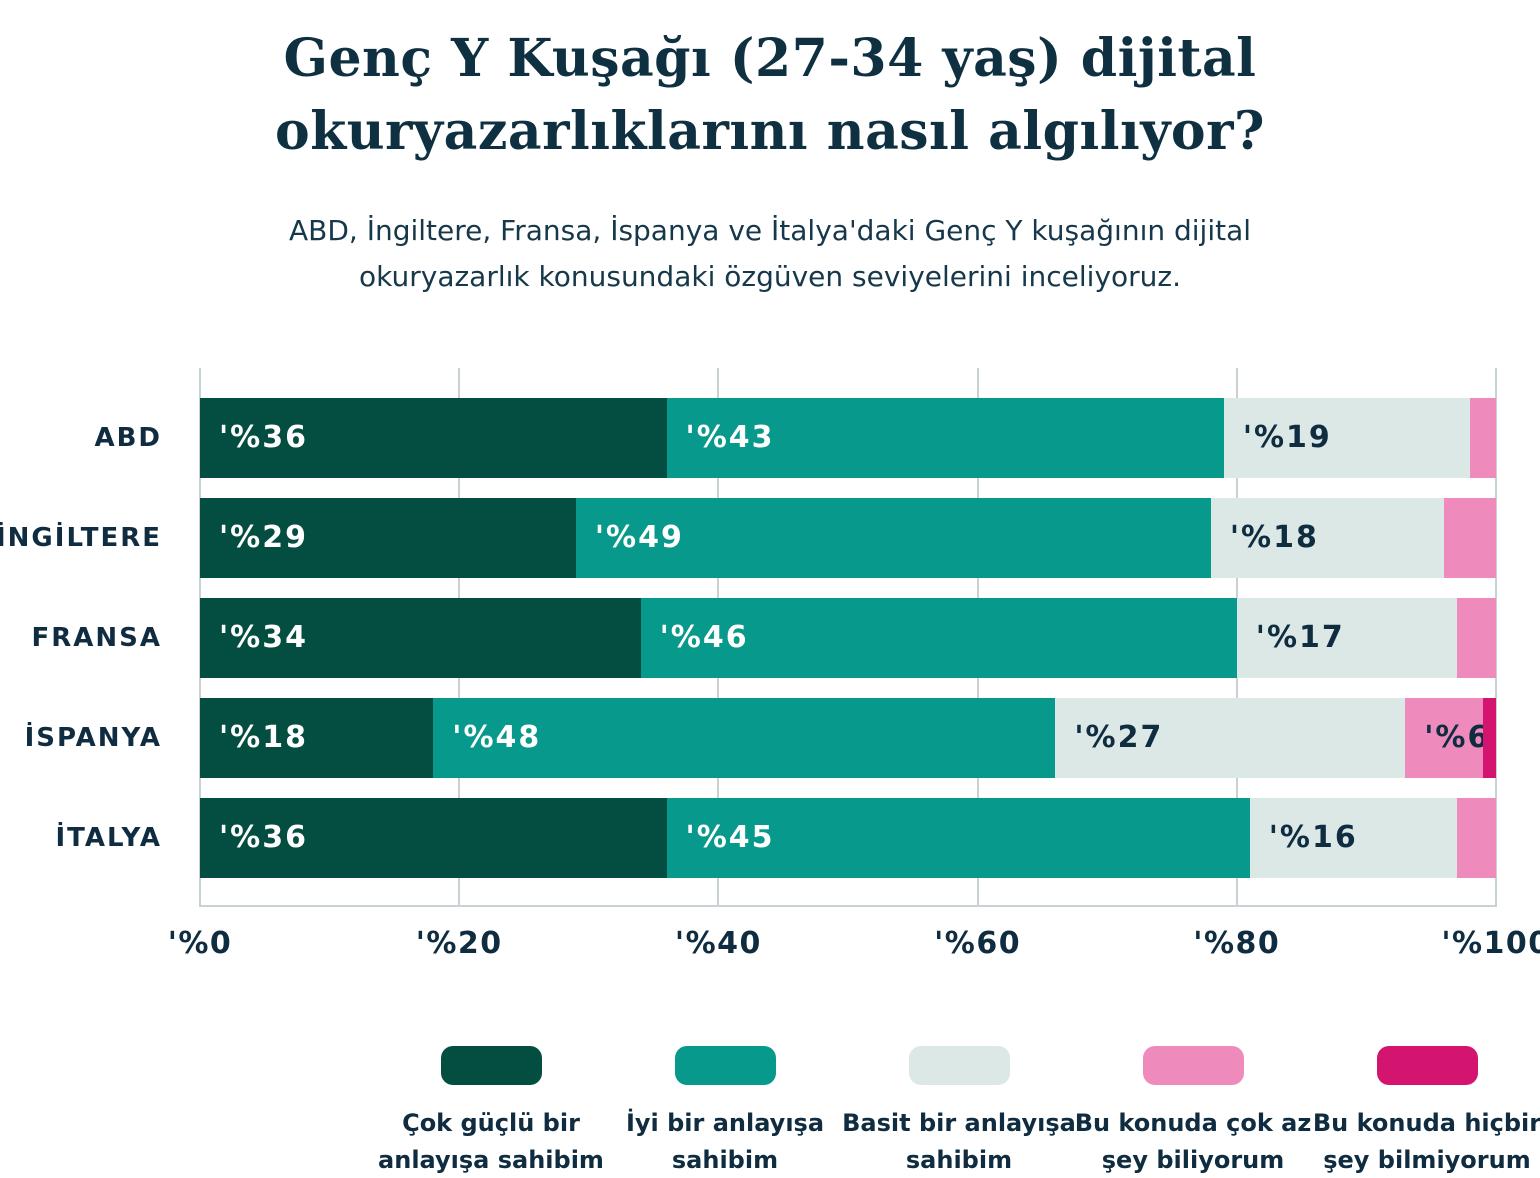 This screenshot has height=1178, width=1540. Describe the element at coordinates (945, 438) in the screenshot. I see `bar-segment: '%43` at that location.